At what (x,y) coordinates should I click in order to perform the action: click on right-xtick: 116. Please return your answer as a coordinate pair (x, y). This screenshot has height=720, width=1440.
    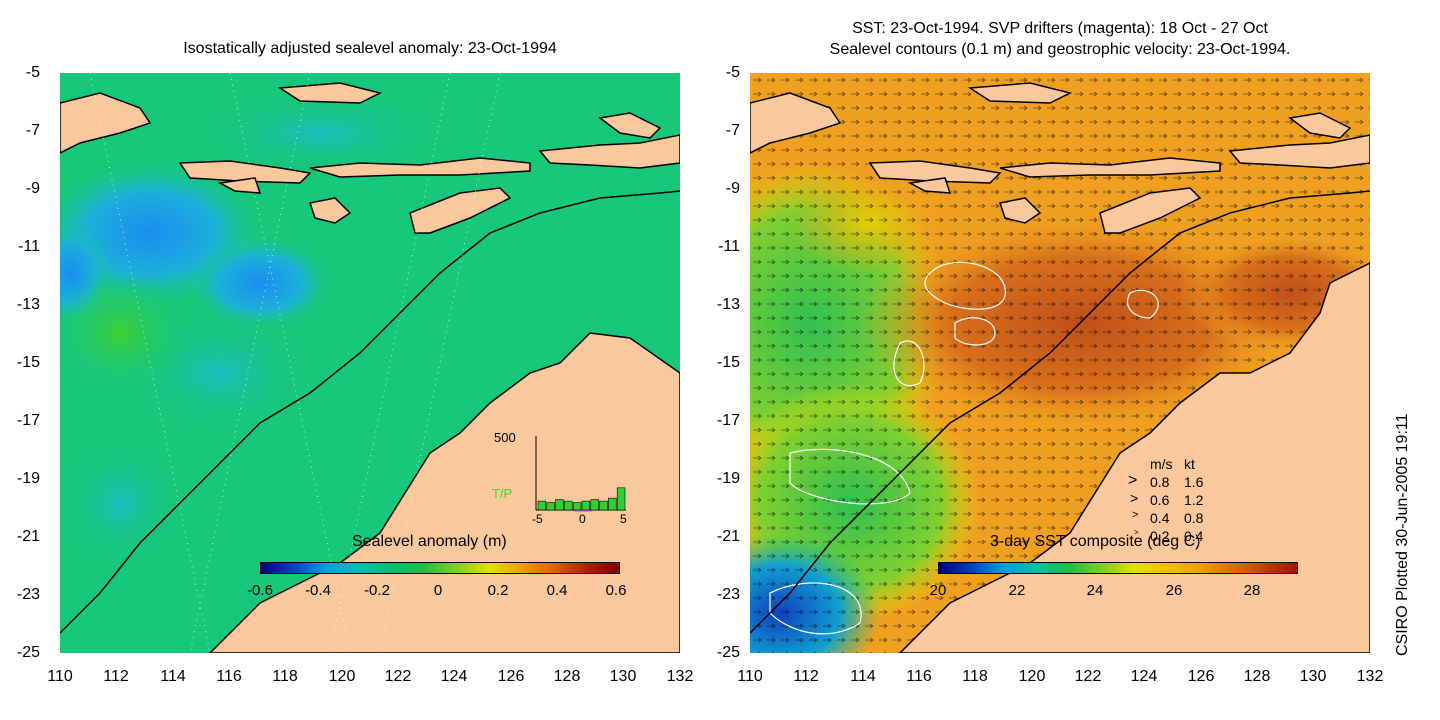
    Looking at the image, I should click on (919, 676).